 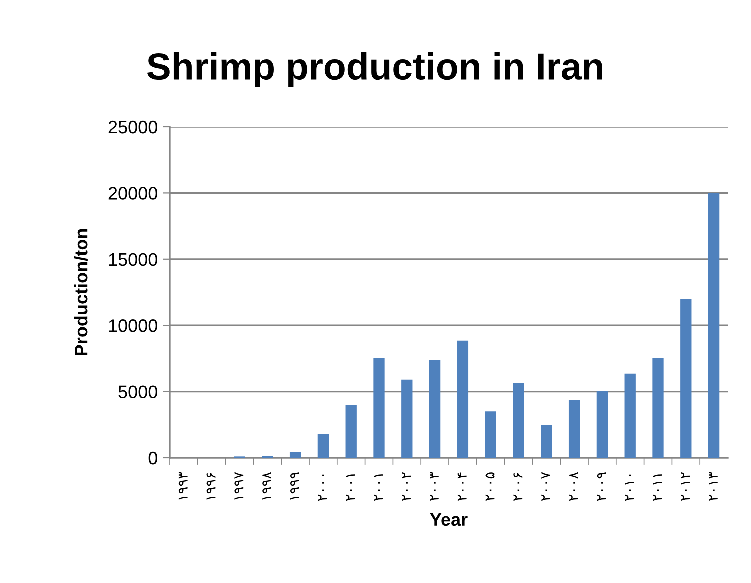 I want to click on y-tick-label: 10000, so click(x=133, y=326).